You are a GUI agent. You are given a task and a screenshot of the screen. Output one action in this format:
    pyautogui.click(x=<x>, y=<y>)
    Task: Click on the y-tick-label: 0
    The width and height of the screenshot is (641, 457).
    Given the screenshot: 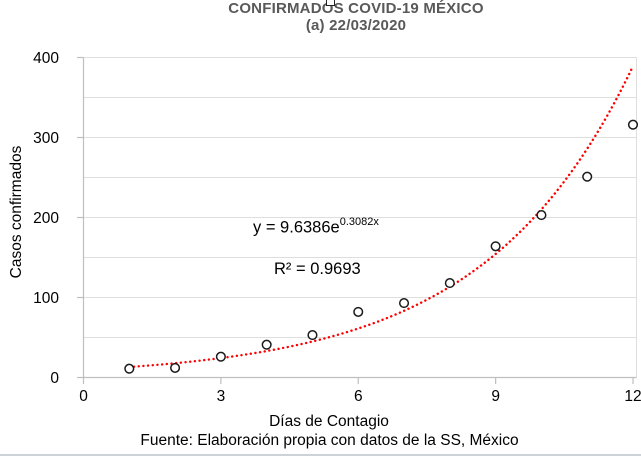 What is the action you would take?
    pyautogui.click(x=54, y=378)
    